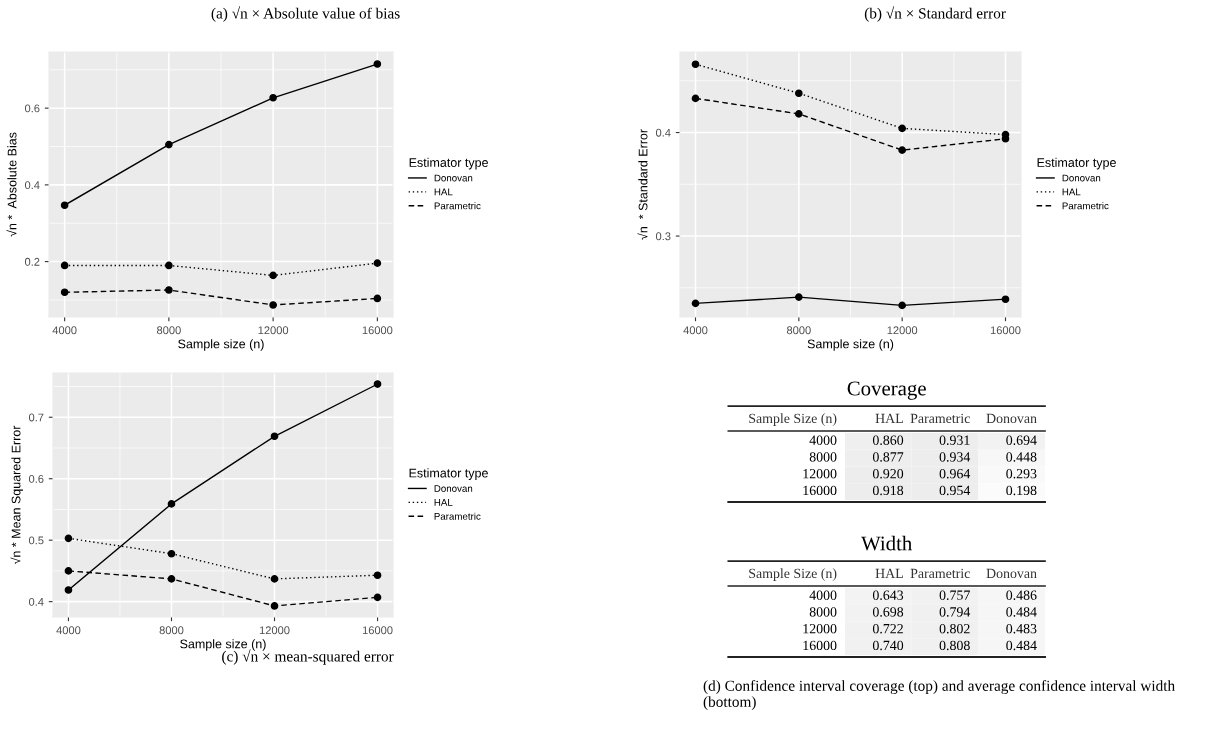 Image resolution: width=1208 pixels, height=736 pixels. I want to click on y-tick-label: 0.7, so click(36, 417).